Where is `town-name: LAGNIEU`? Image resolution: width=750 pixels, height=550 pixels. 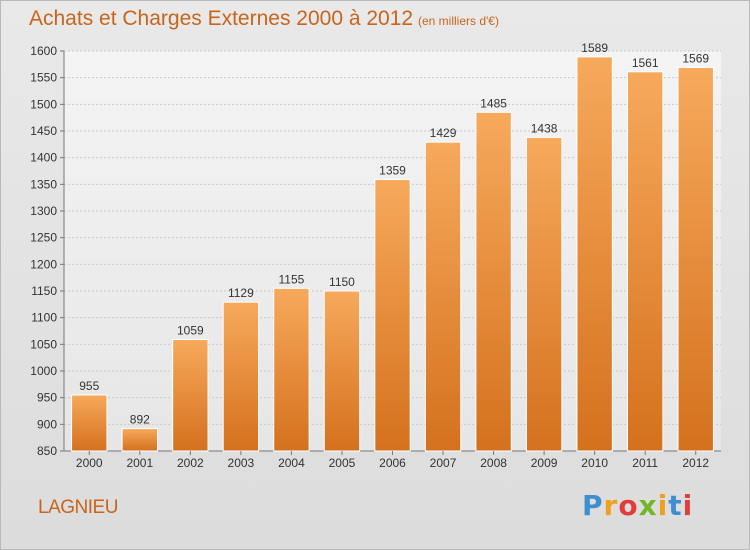
town-name: LAGNIEU is located at coordinates (78, 507).